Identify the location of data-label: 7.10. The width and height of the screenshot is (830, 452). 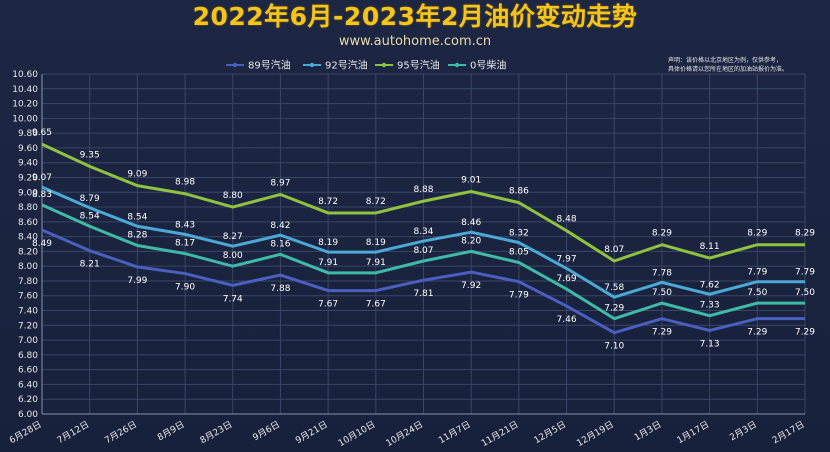
(614, 347).